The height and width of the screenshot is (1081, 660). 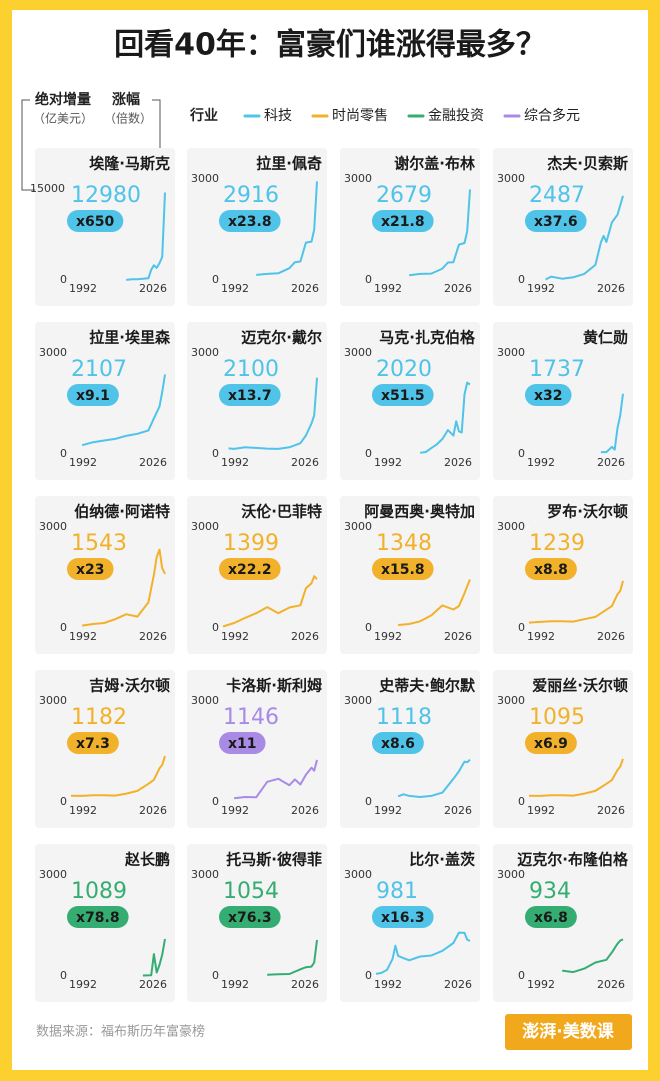 What do you see at coordinates (404, 195) in the screenshot?
I see `increase: 2679` at bounding box center [404, 195].